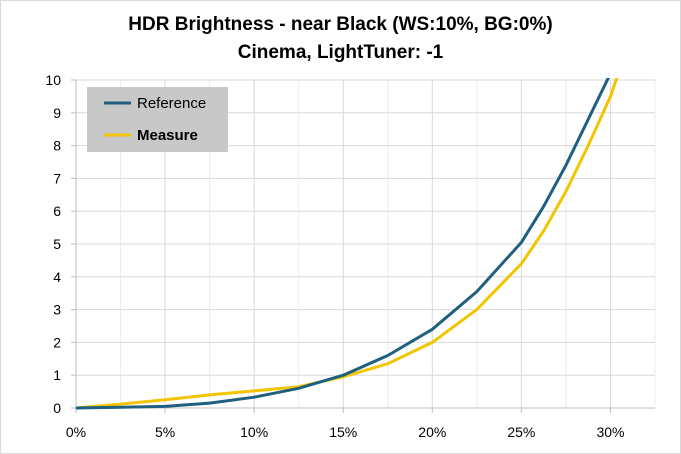 The height and width of the screenshot is (454, 681). Describe the element at coordinates (57, 211) in the screenshot. I see `y-tick-label: 6` at that location.